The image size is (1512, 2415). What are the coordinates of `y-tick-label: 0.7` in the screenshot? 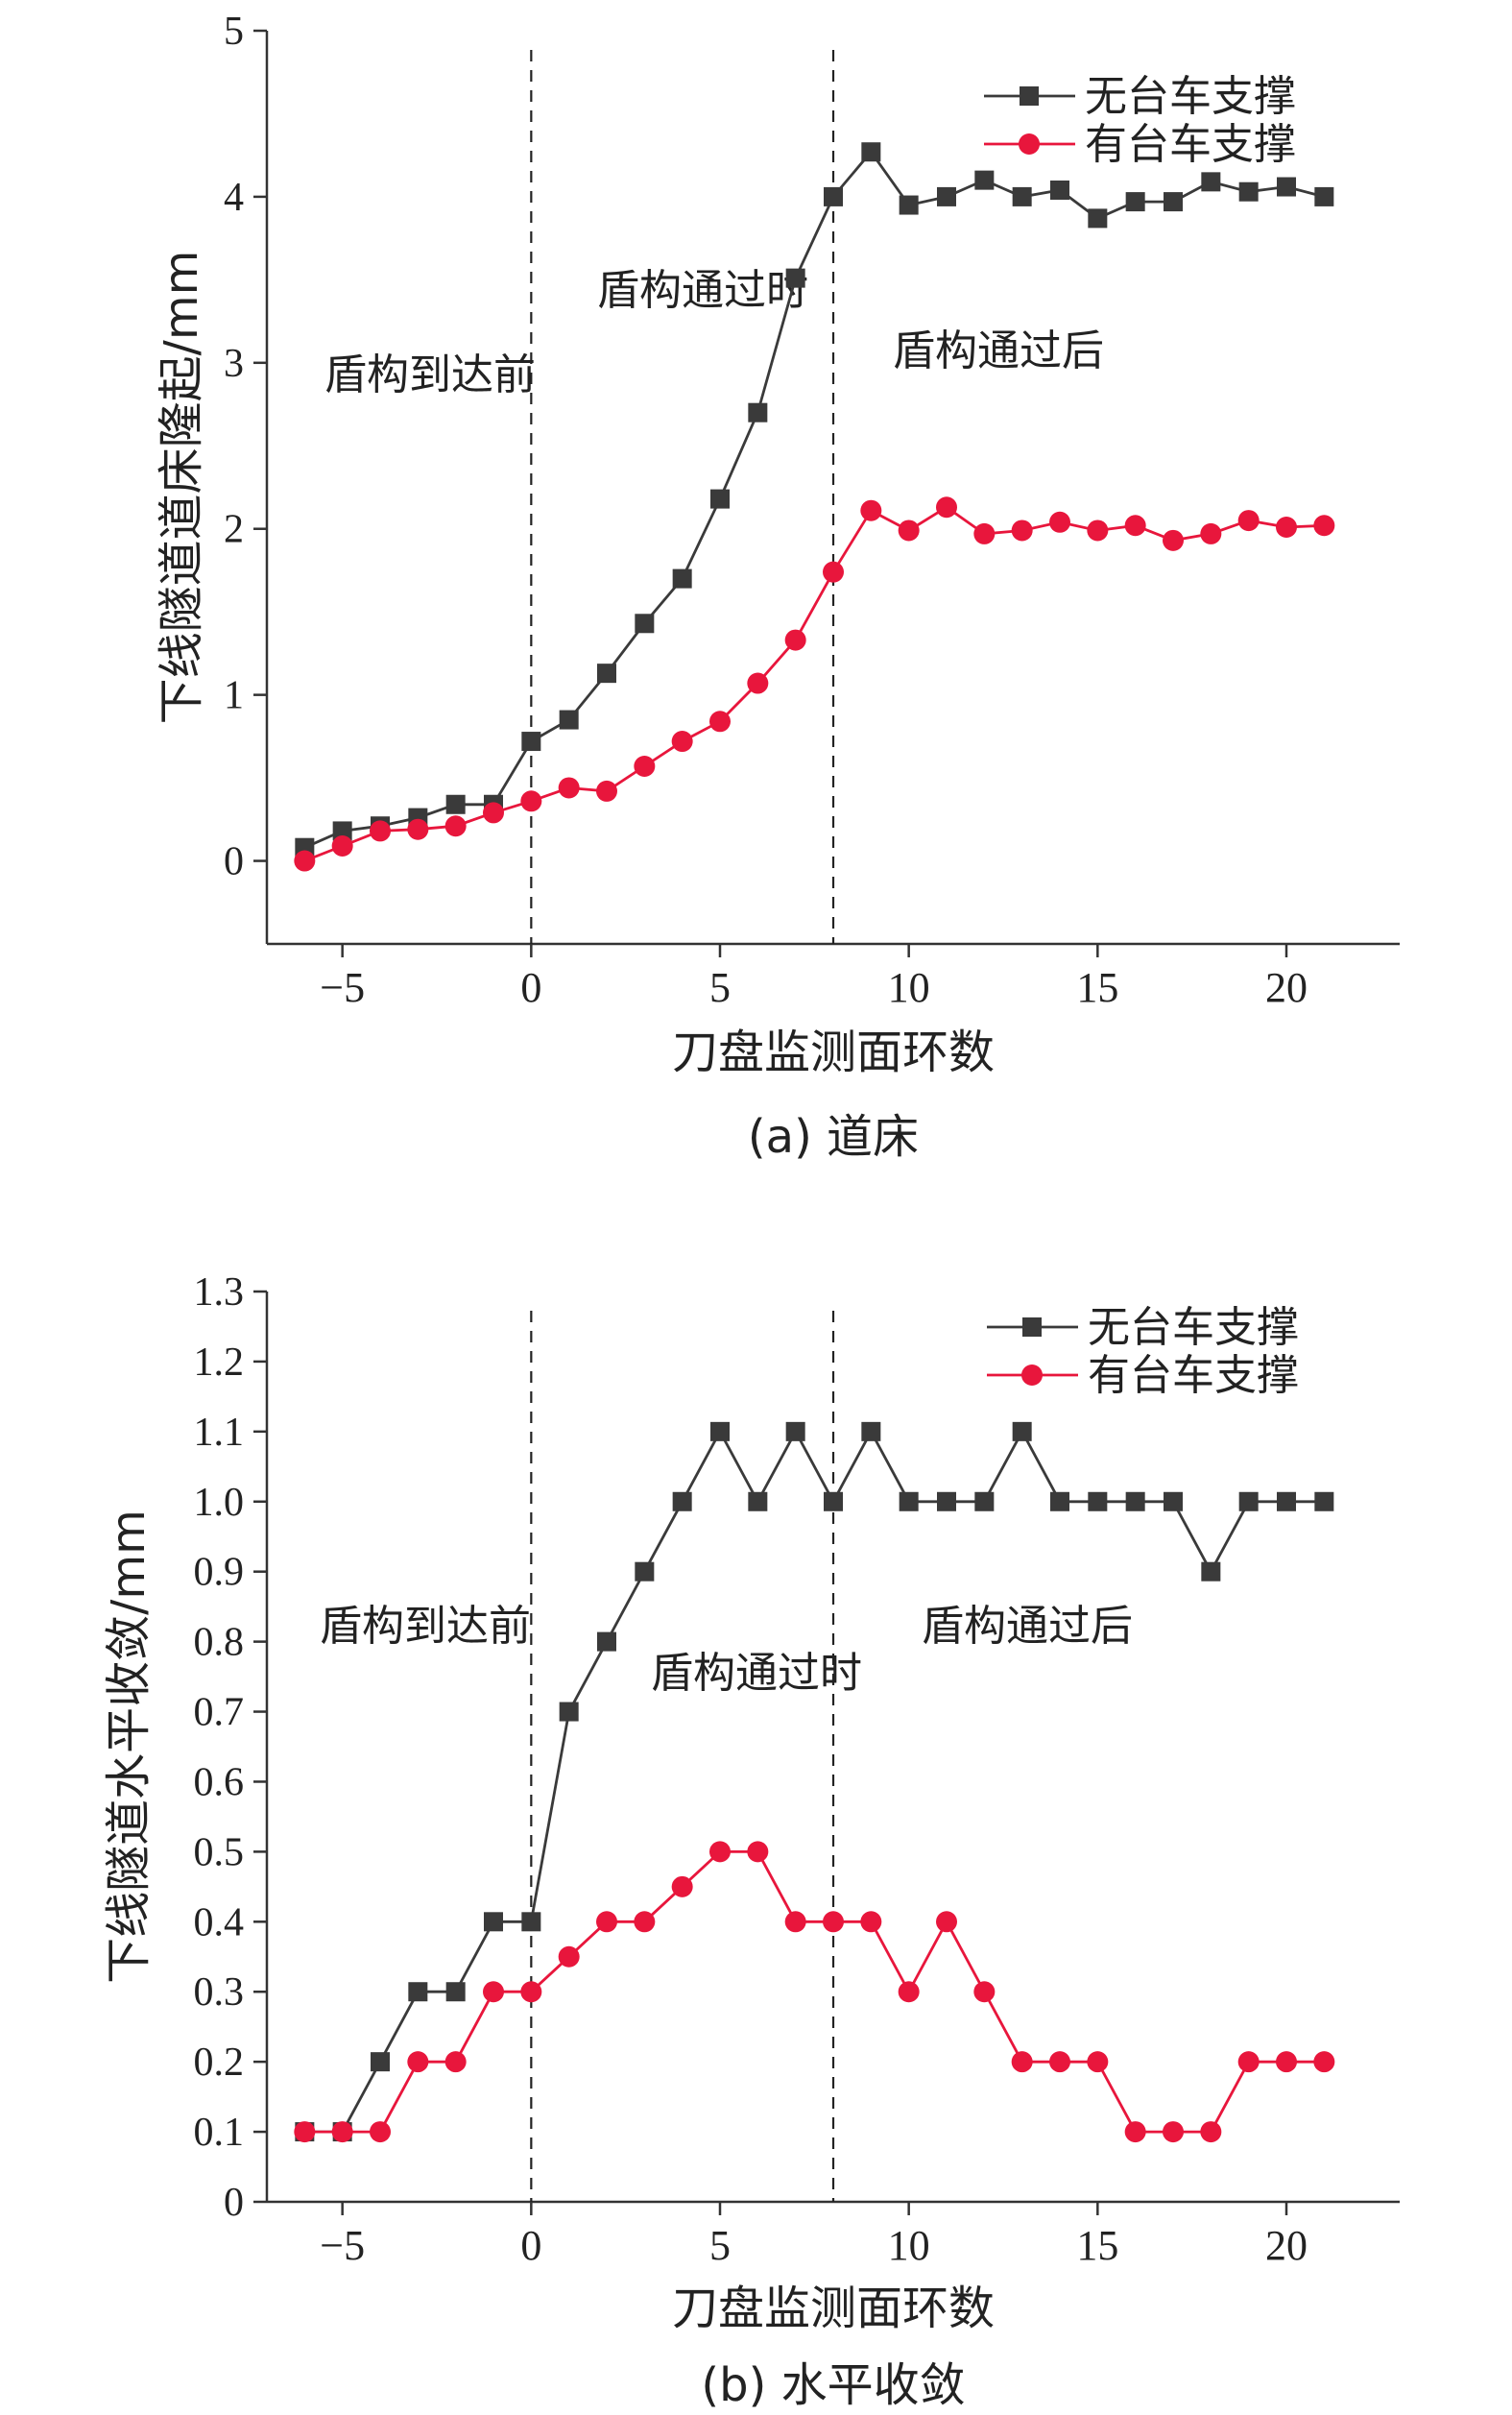 It's located at (219, 1713).